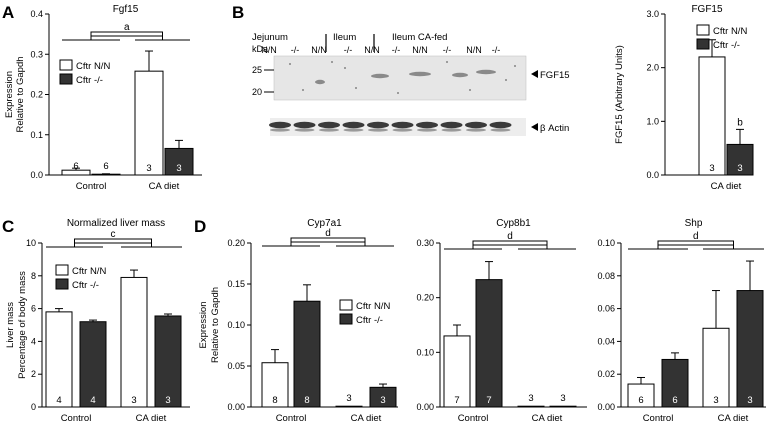 Image resolution: width=767 pixels, height=424 pixels. I want to click on chart-title: Shp, so click(694, 223).